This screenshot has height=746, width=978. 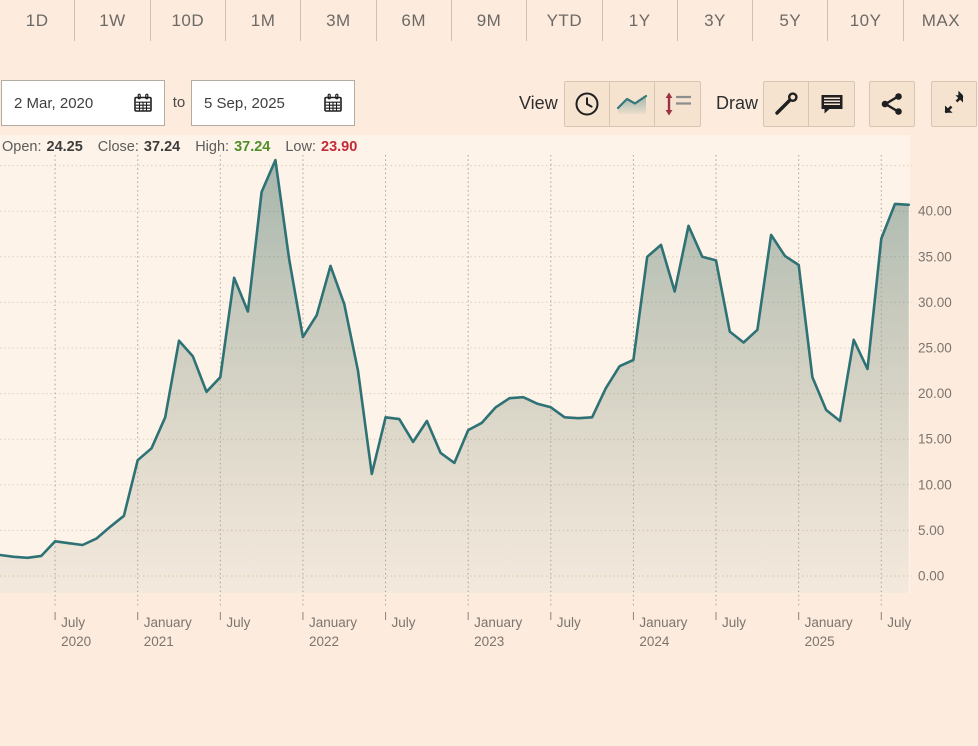 I want to click on line-chart-view-button, so click(x=632, y=104).